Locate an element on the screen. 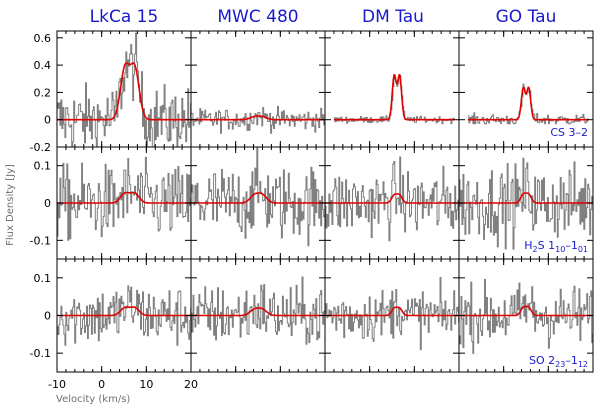 The image size is (600, 409). source-title-lkca15: LkCa 15 is located at coordinates (124, 17).